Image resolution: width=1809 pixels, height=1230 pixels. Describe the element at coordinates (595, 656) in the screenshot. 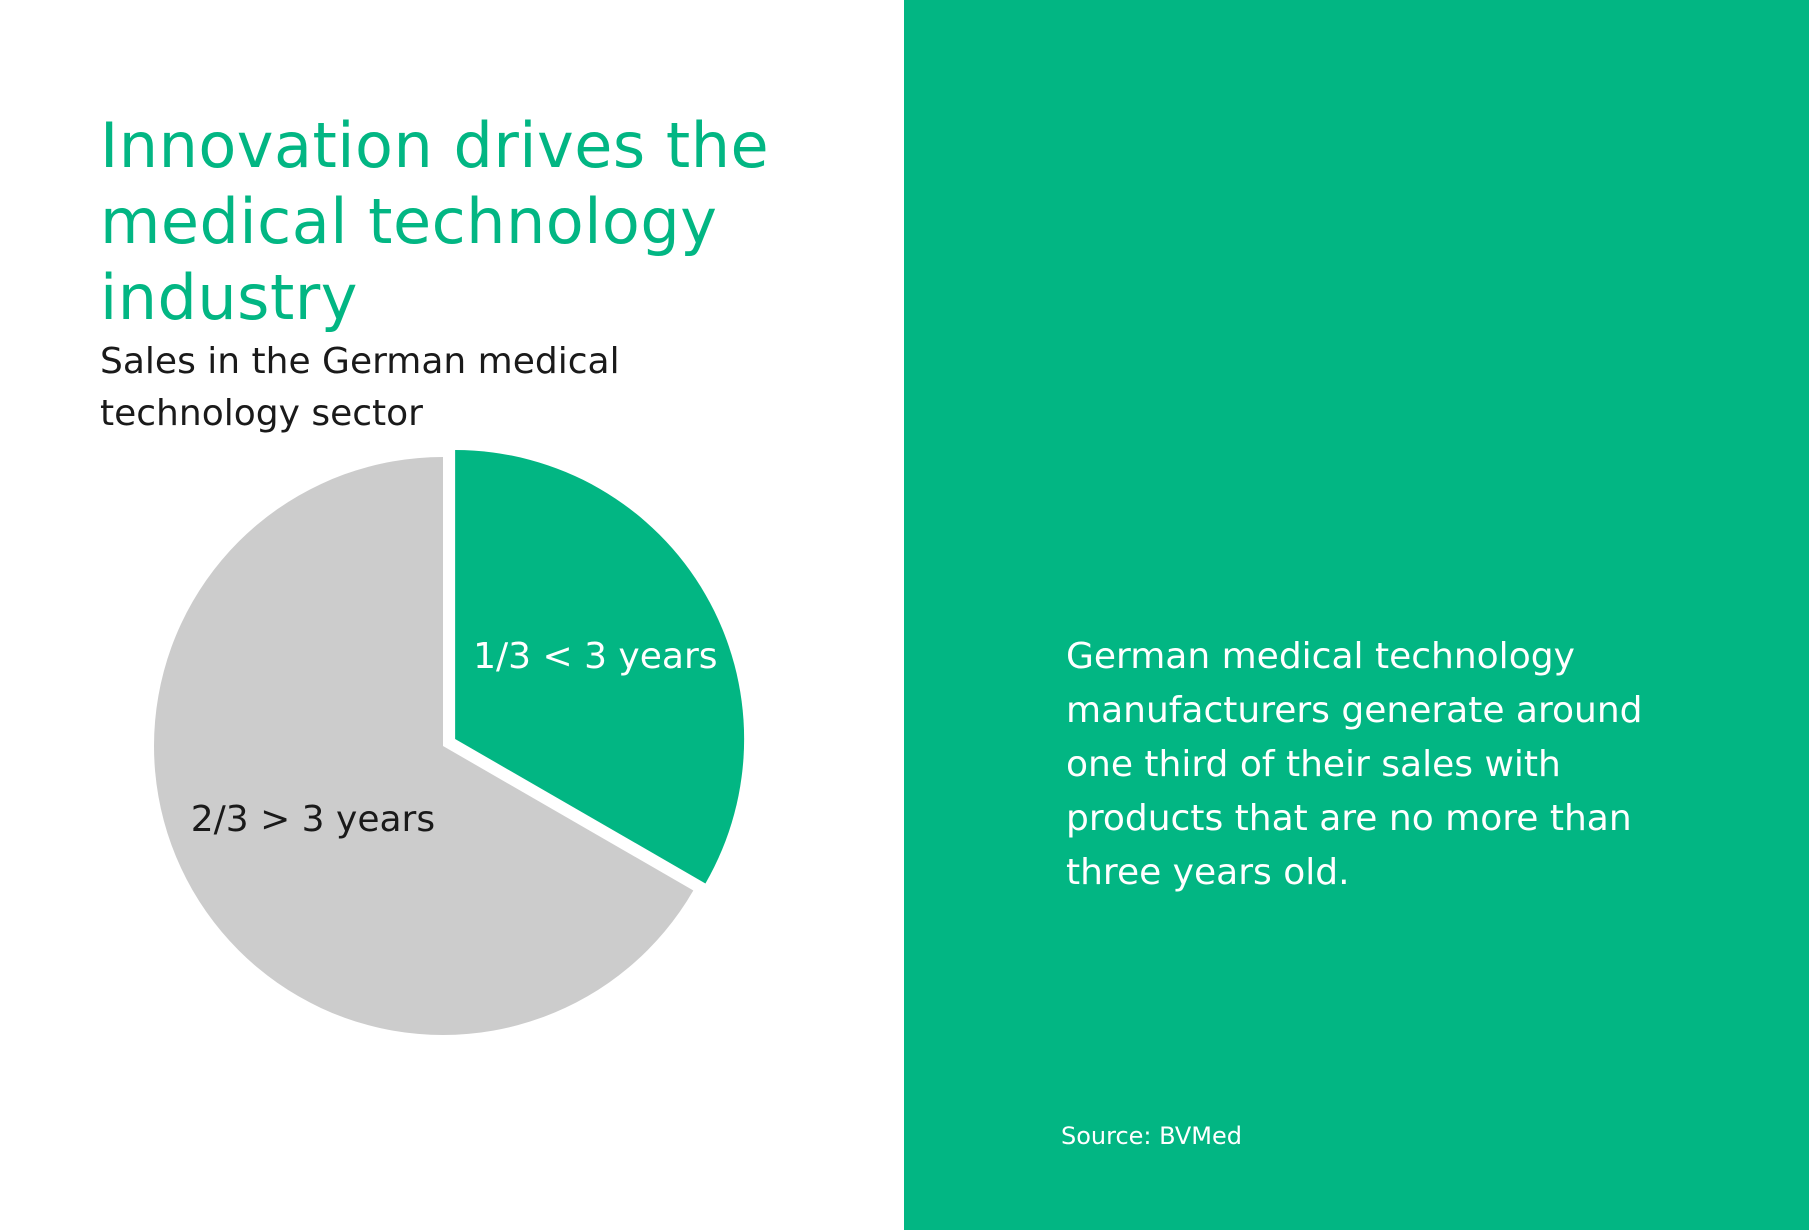

I see `pie-slice-label-1: 1/3 < 3 years` at that location.